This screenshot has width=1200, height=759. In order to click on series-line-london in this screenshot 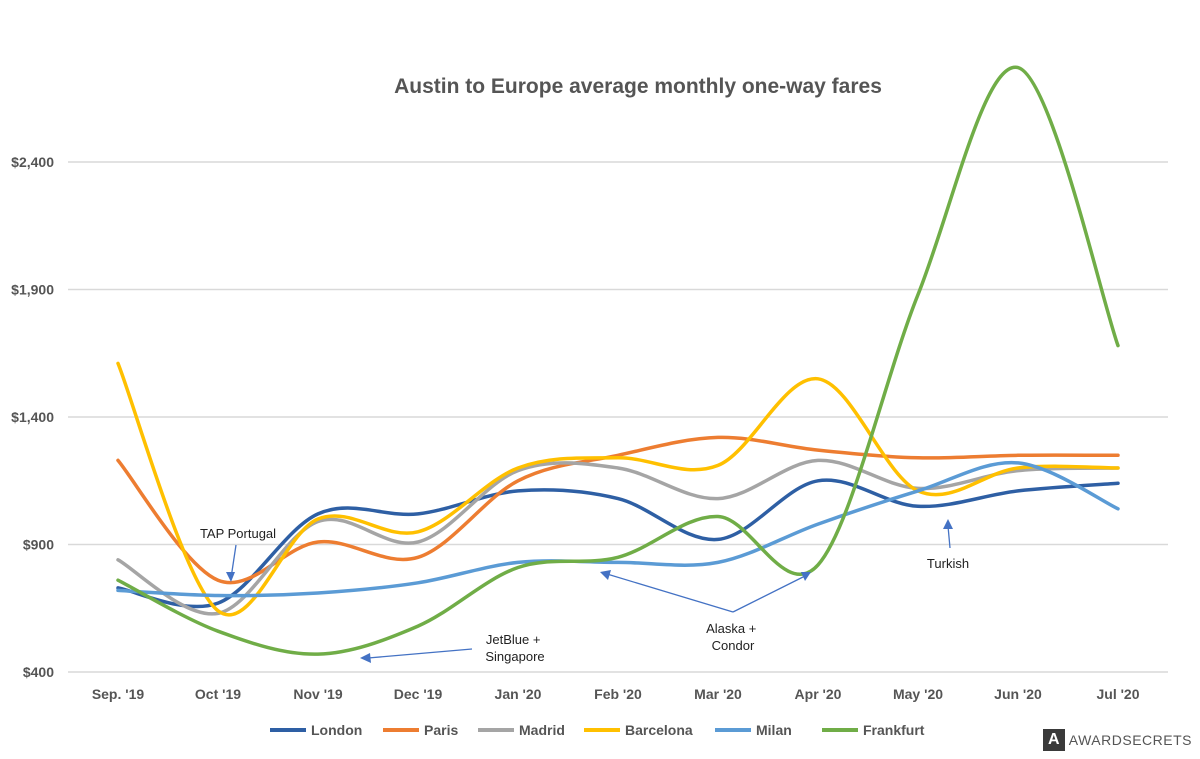, I will do `click(618, 543)`.